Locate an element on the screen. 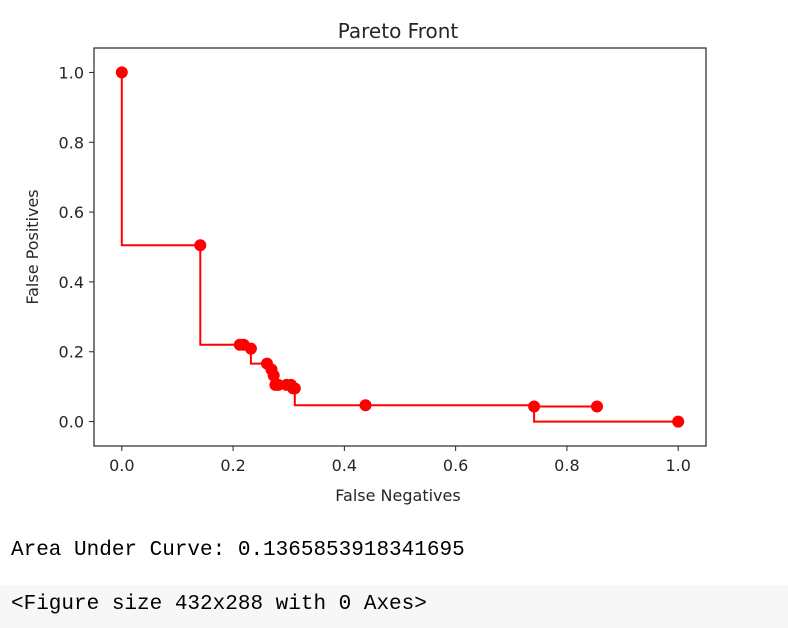  y-axis-label: False Positives is located at coordinates (32, 246).